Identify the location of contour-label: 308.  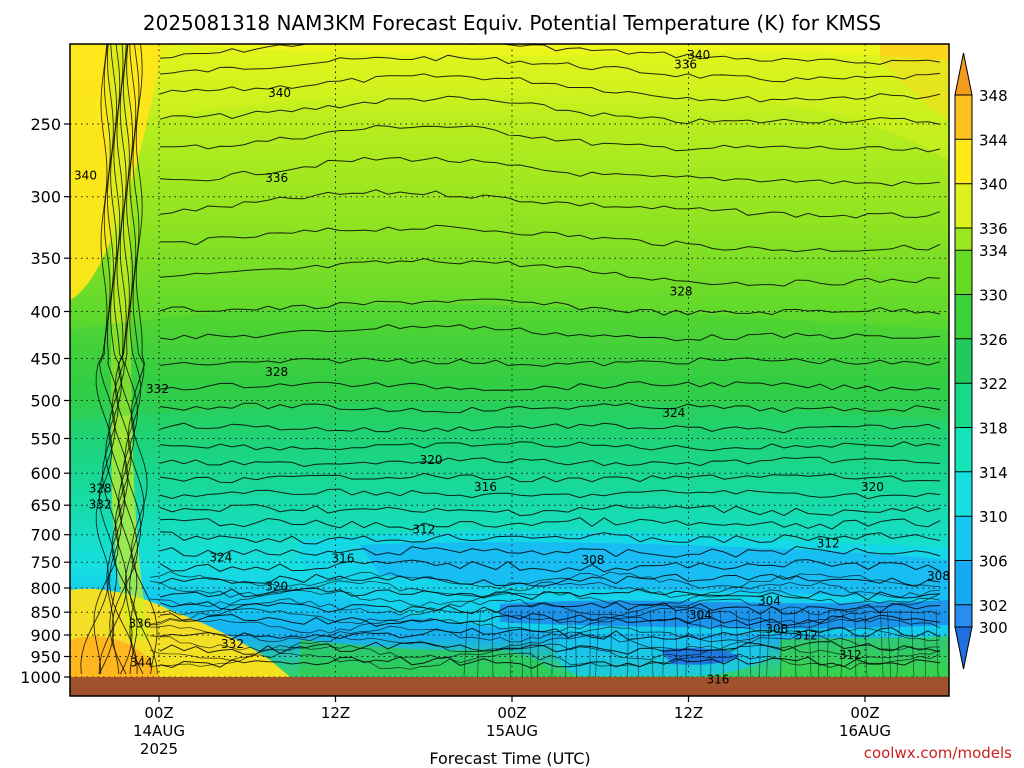
(776, 629).